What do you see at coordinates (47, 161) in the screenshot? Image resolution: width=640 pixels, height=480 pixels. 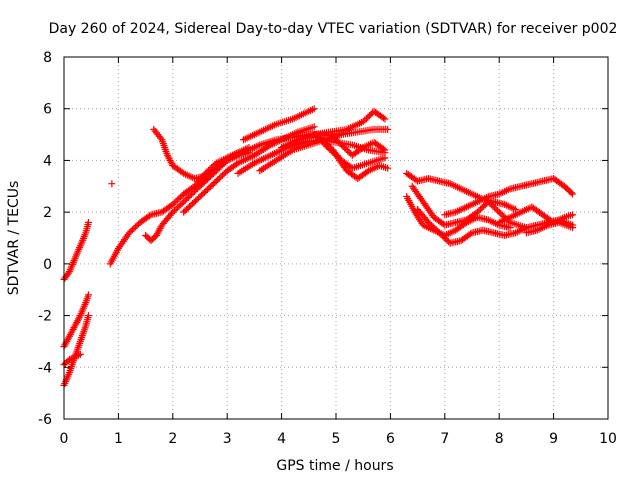 I see `y-tick-label: 4` at bounding box center [47, 161].